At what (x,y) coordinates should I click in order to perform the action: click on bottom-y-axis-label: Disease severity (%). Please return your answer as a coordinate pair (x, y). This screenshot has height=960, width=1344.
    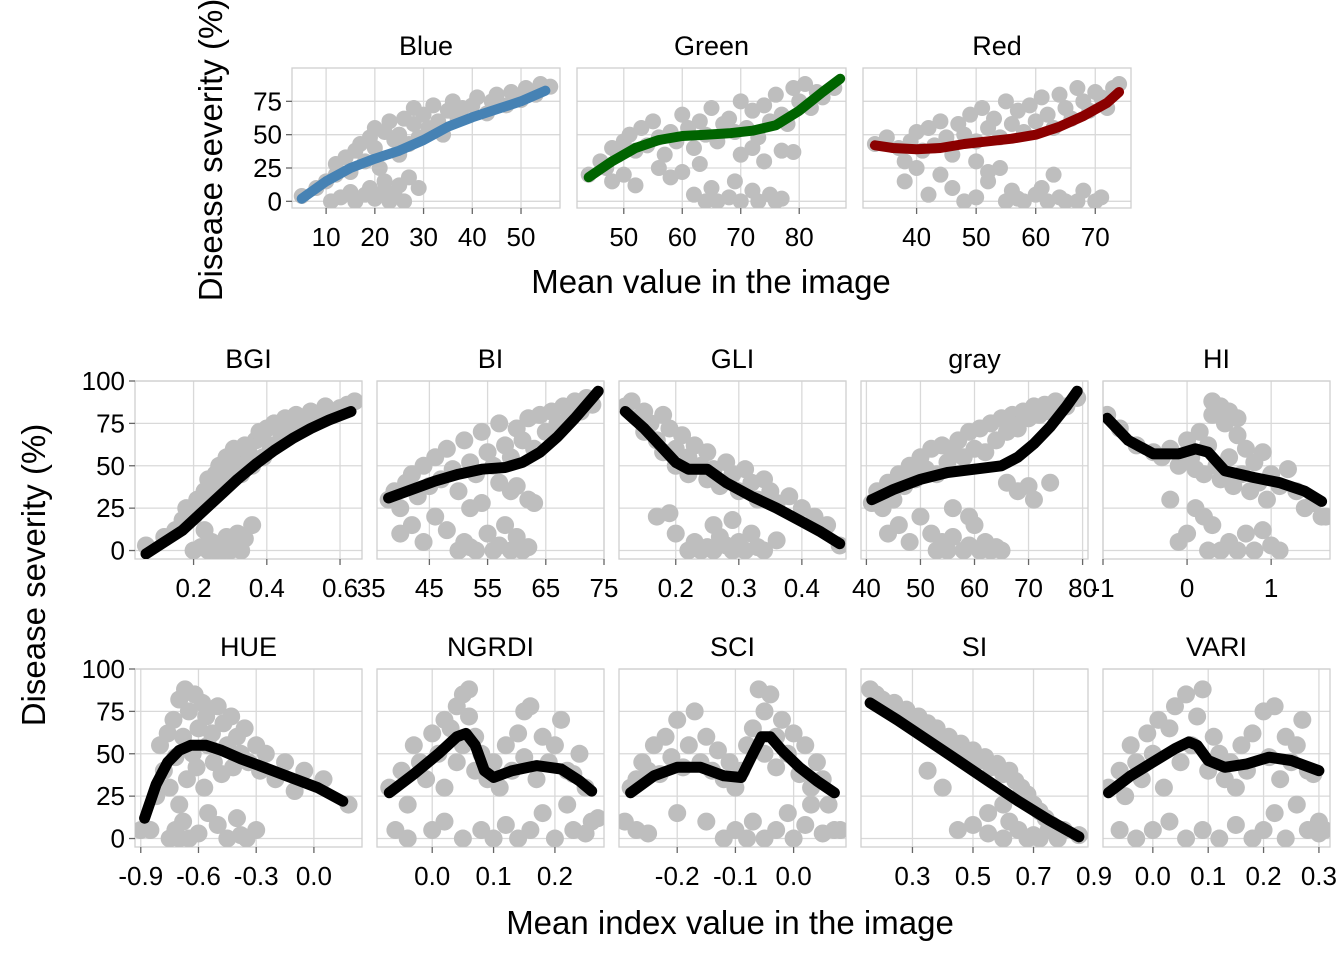
    Looking at the image, I should click on (33, 575).